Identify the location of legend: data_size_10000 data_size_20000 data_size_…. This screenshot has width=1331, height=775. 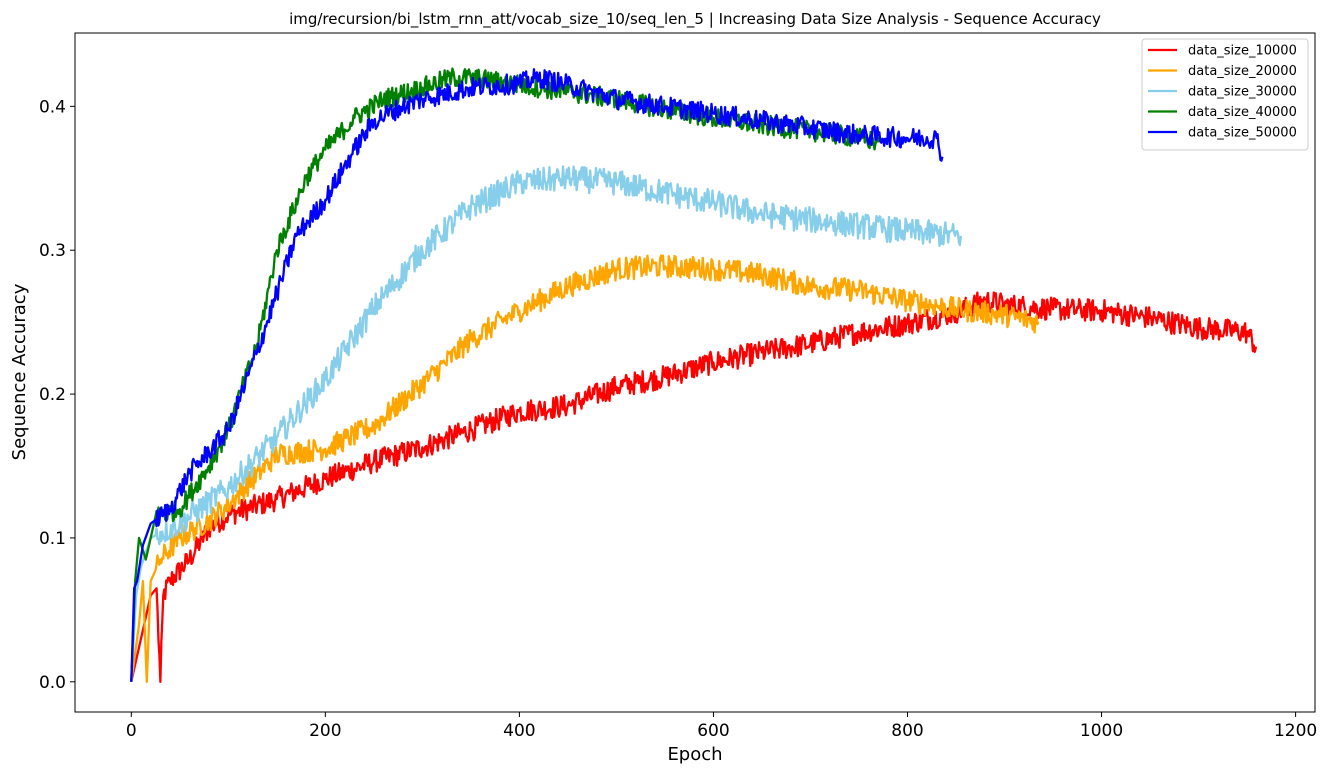
(1225, 94).